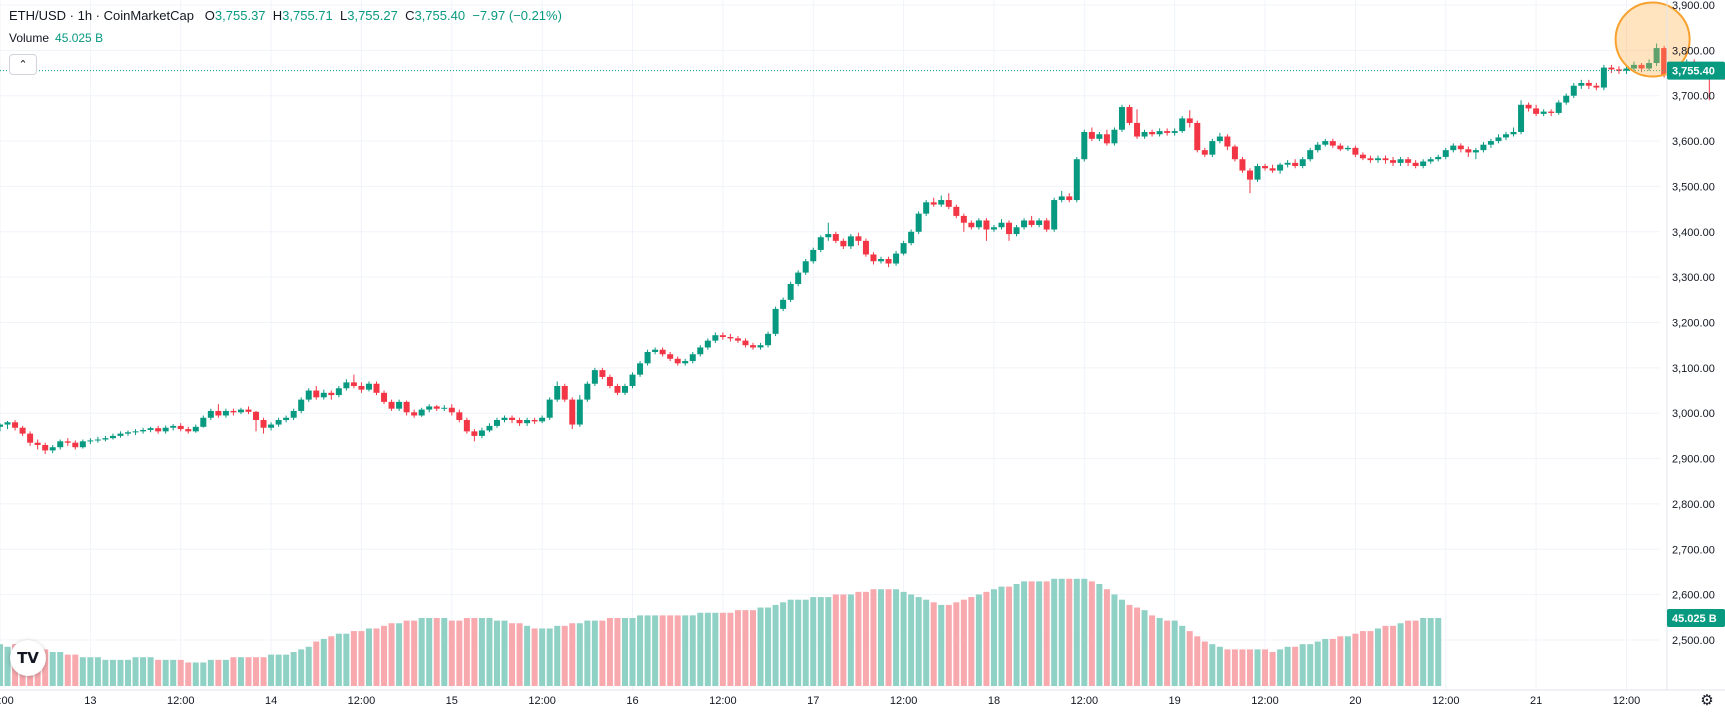  What do you see at coordinates (101, 15) in the screenshot?
I see `symbol-title: ETH/USD · 1h · CoinMarketCap` at bounding box center [101, 15].